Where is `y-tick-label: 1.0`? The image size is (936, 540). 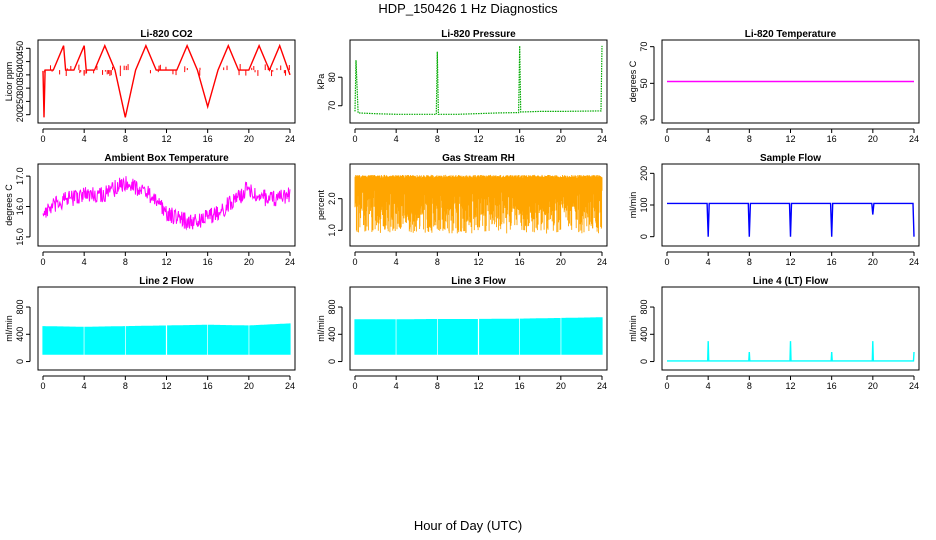
y-tick-label: 1.0 is located at coordinates (332, 230).